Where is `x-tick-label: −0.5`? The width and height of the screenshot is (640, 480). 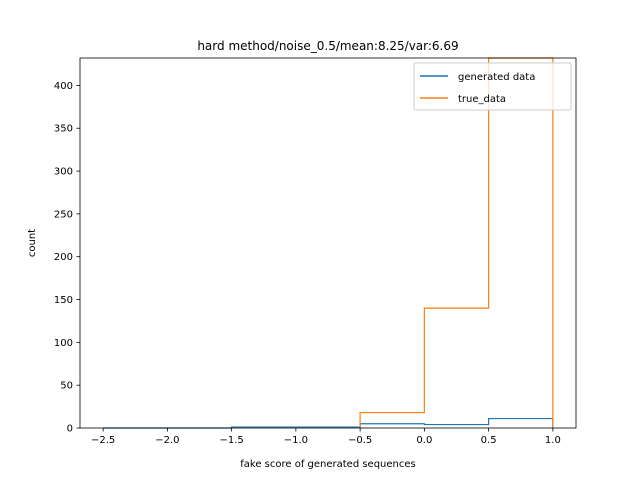 x-tick-label: −0.5 is located at coordinates (360, 440).